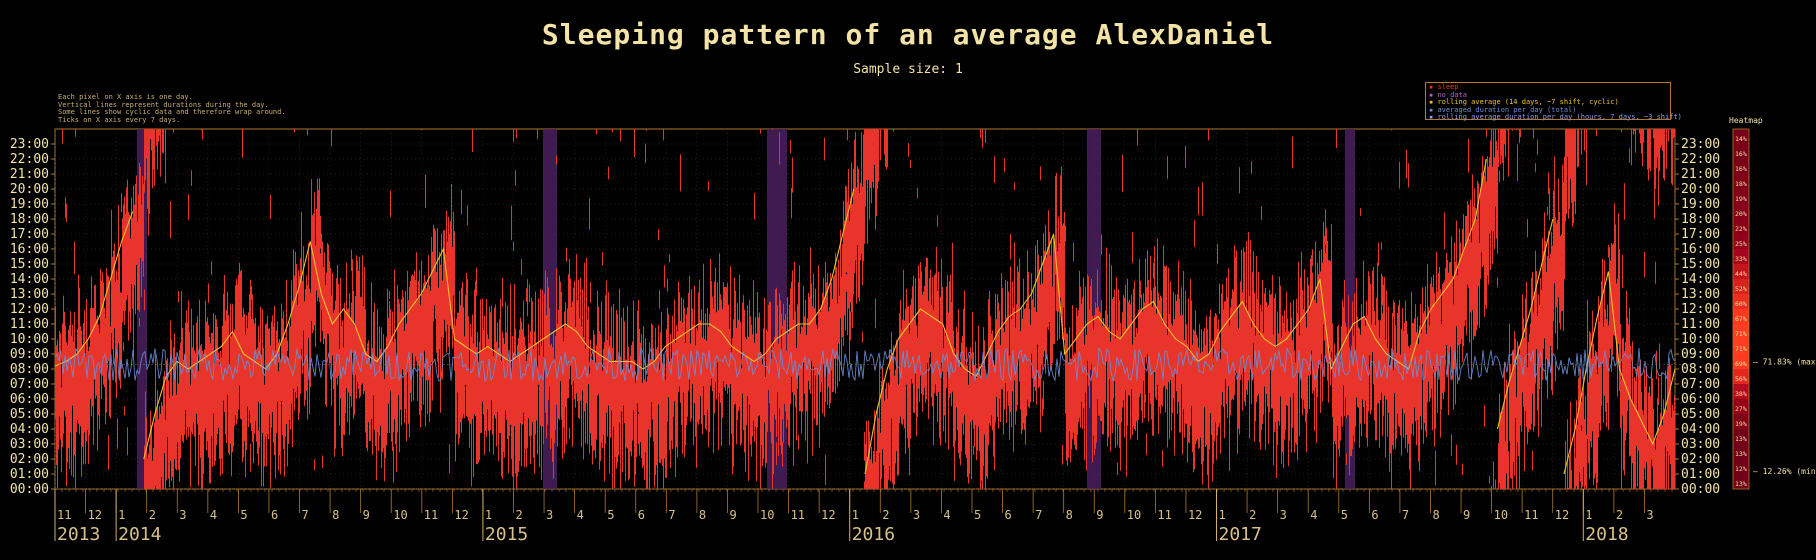  What do you see at coordinates (1741, 259) in the screenshot?
I see `heatmap-tick-label: 33%` at bounding box center [1741, 259].